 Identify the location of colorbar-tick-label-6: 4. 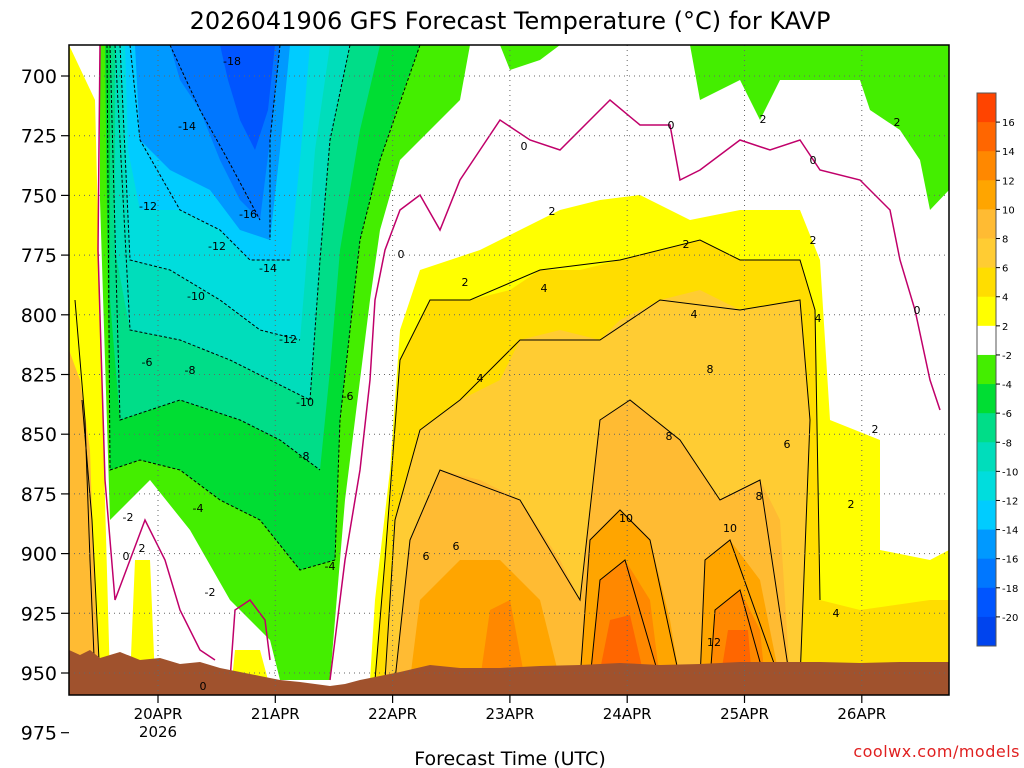
(1005, 298).